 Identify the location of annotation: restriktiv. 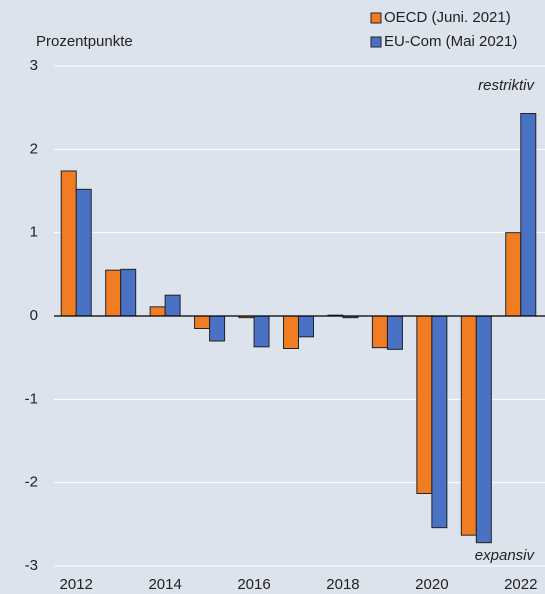
(506, 85).